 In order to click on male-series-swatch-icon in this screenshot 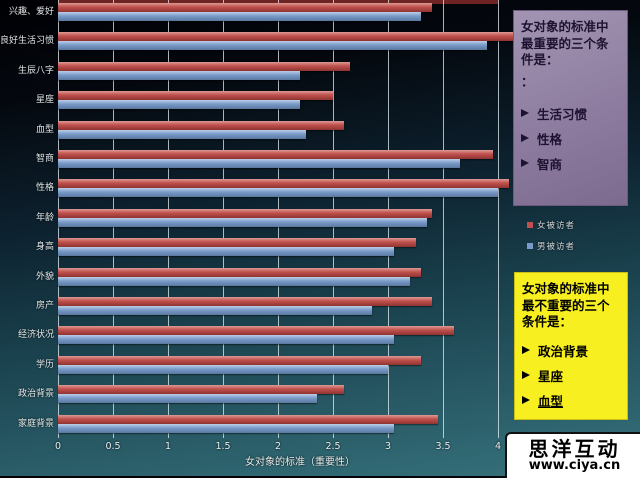, I will do `click(530, 246)`.